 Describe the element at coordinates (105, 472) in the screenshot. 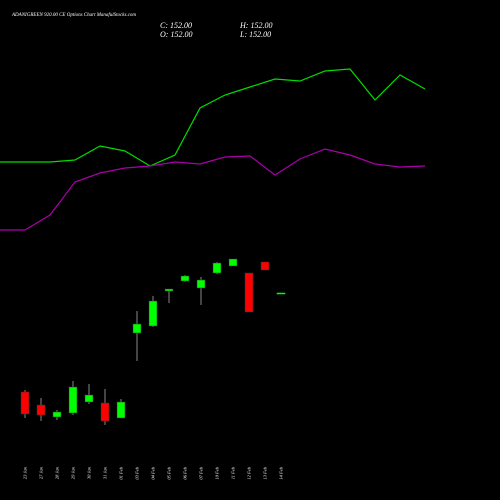

I see `x-tick-label: 31 Jan` at that location.